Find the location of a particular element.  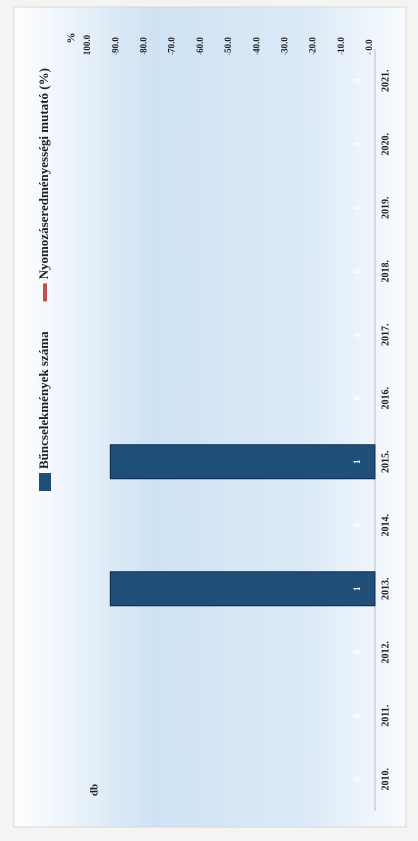

y2-tick-label: 20.0 is located at coordinates (313, 45).